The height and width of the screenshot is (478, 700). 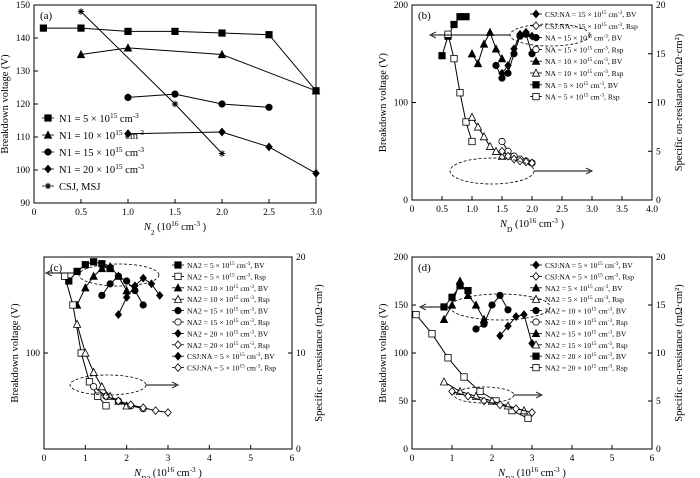 I want to click on legend-entry-5-marker, so click(x=178, y=310).